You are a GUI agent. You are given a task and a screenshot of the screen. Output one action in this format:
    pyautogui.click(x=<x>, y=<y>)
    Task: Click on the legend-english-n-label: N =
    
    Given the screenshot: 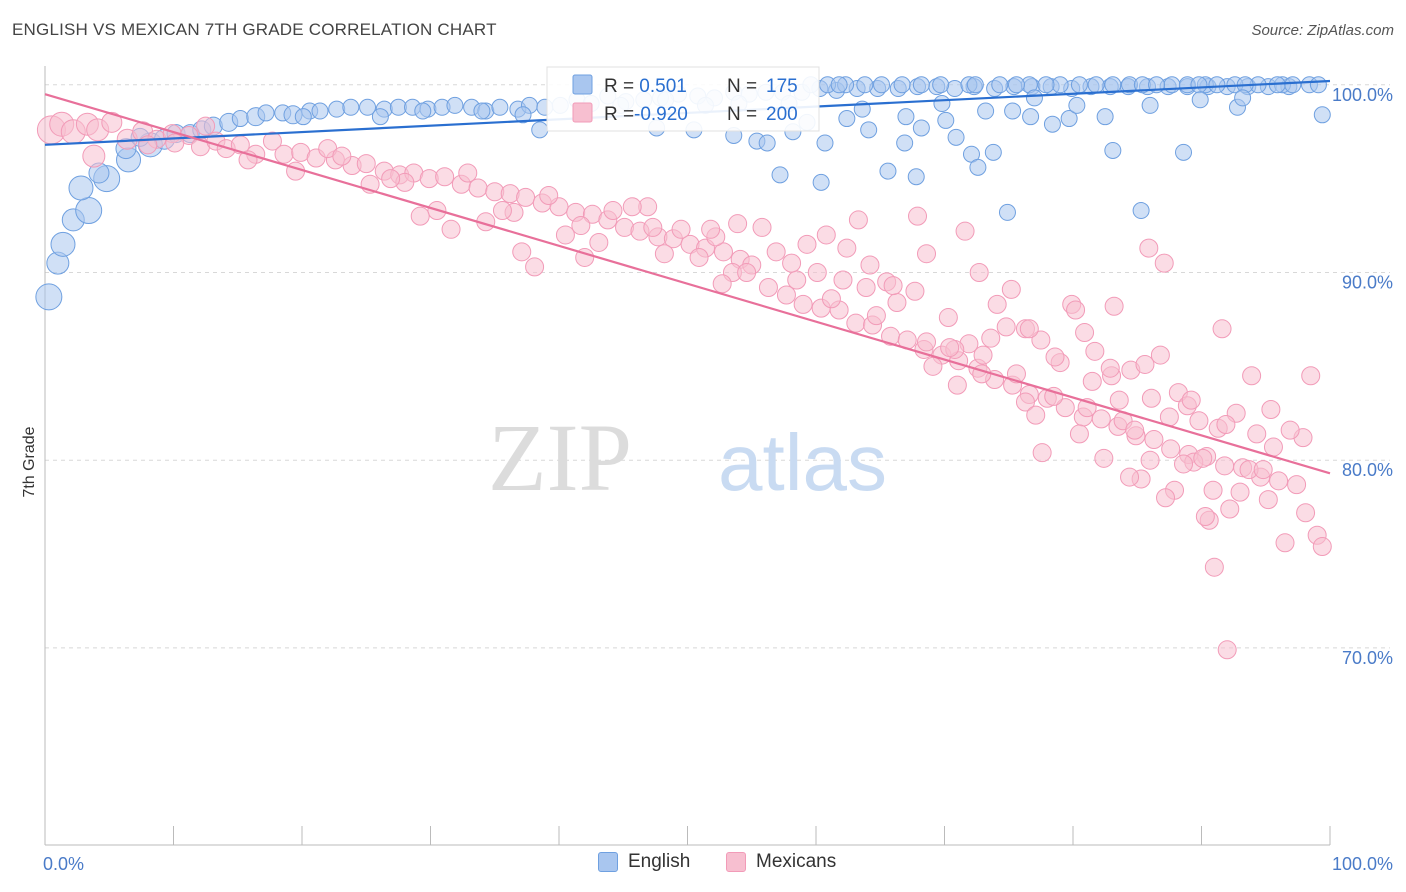 What is the action you would take?
    pyautogui.click(x=742, y=86)
    